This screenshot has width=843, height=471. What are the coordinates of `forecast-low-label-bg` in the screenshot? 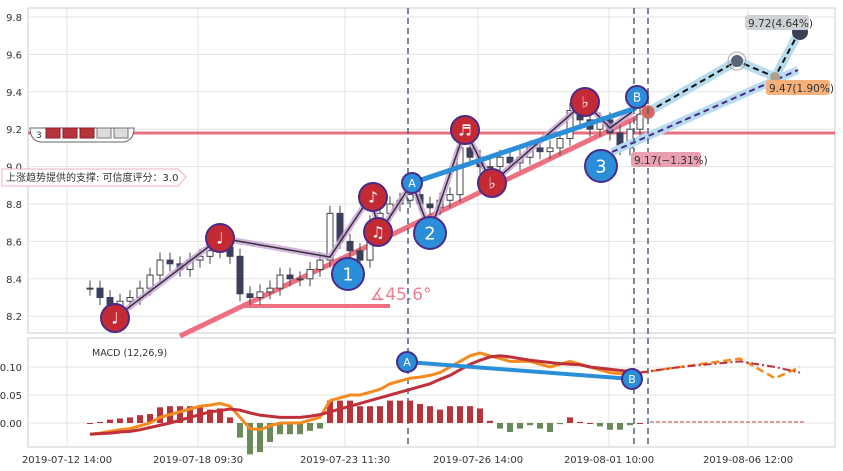 It's located at (666, 159).